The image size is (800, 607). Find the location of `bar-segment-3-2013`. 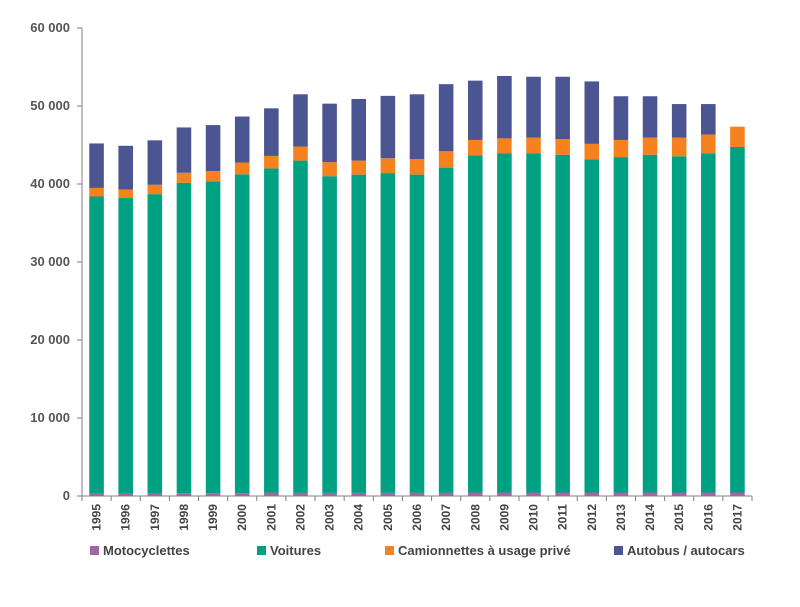

bar-segment-3-2013 is located at coordinates (621, 148).